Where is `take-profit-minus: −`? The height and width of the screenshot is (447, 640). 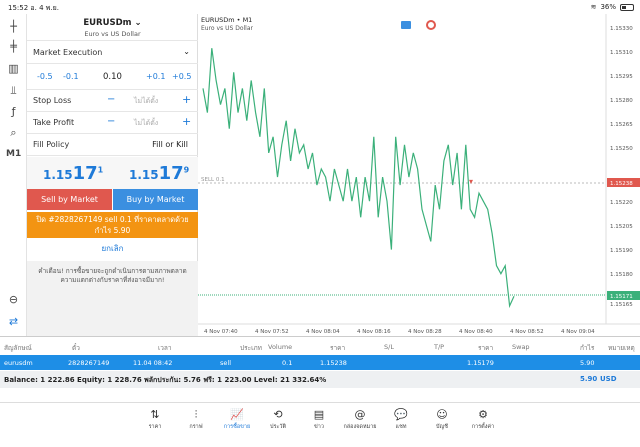
take-profit-minus: − is located at coordinates (111, 121).